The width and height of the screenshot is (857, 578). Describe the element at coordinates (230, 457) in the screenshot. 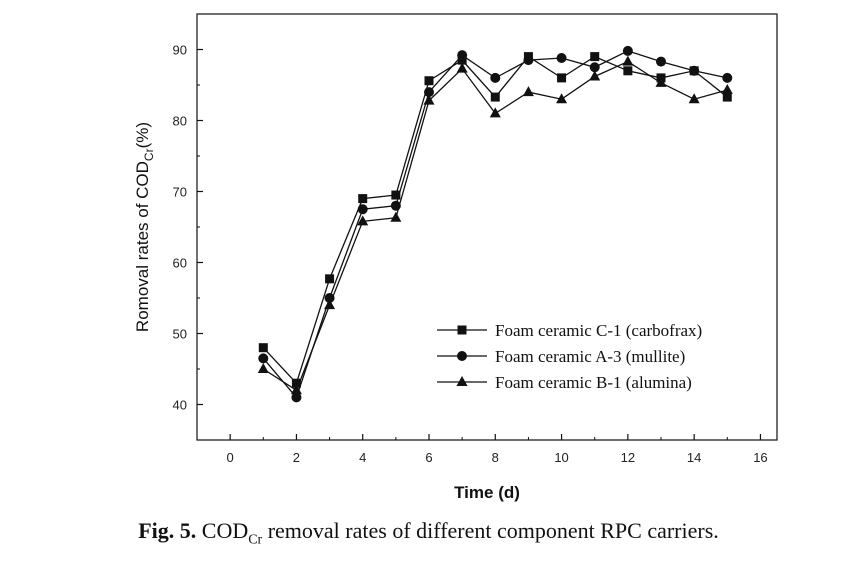

I see `x-tick-label: 0` at that location.